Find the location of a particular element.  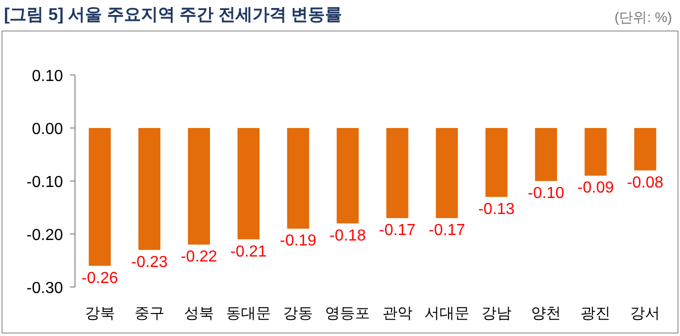

data-label: -0.21 is located at coordinates (248, 251).